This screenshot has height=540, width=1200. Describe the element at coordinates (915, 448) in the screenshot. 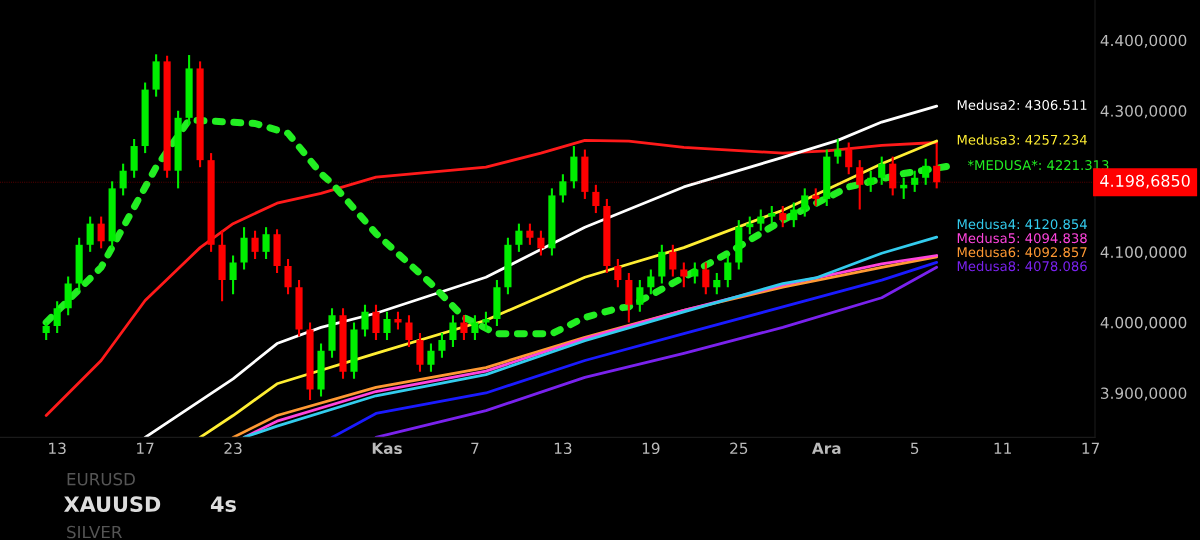

I see `x-tick-label: 5` at that location.